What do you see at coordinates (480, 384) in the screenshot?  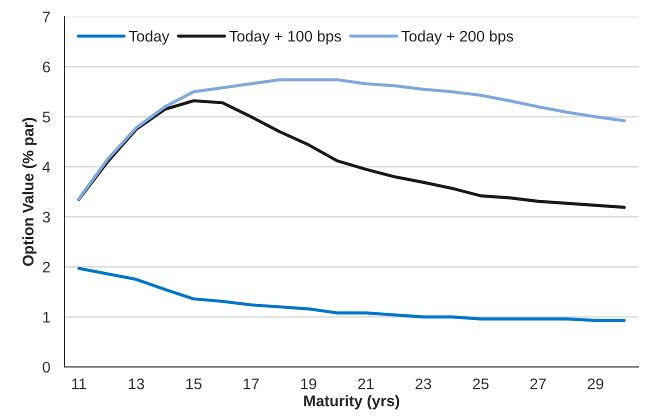 I see `x-tick-label: 25` at bounding box center [480, 384].